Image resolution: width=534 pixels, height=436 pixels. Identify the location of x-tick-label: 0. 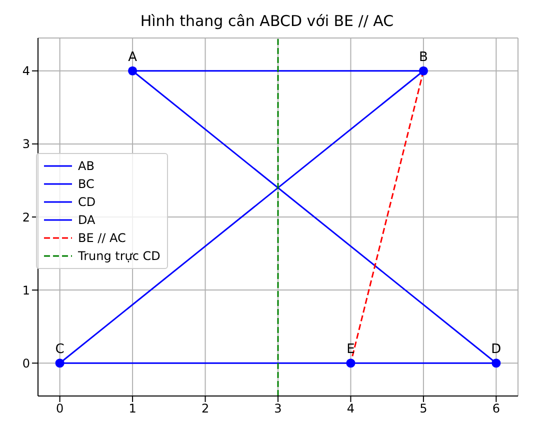
(60, 409).